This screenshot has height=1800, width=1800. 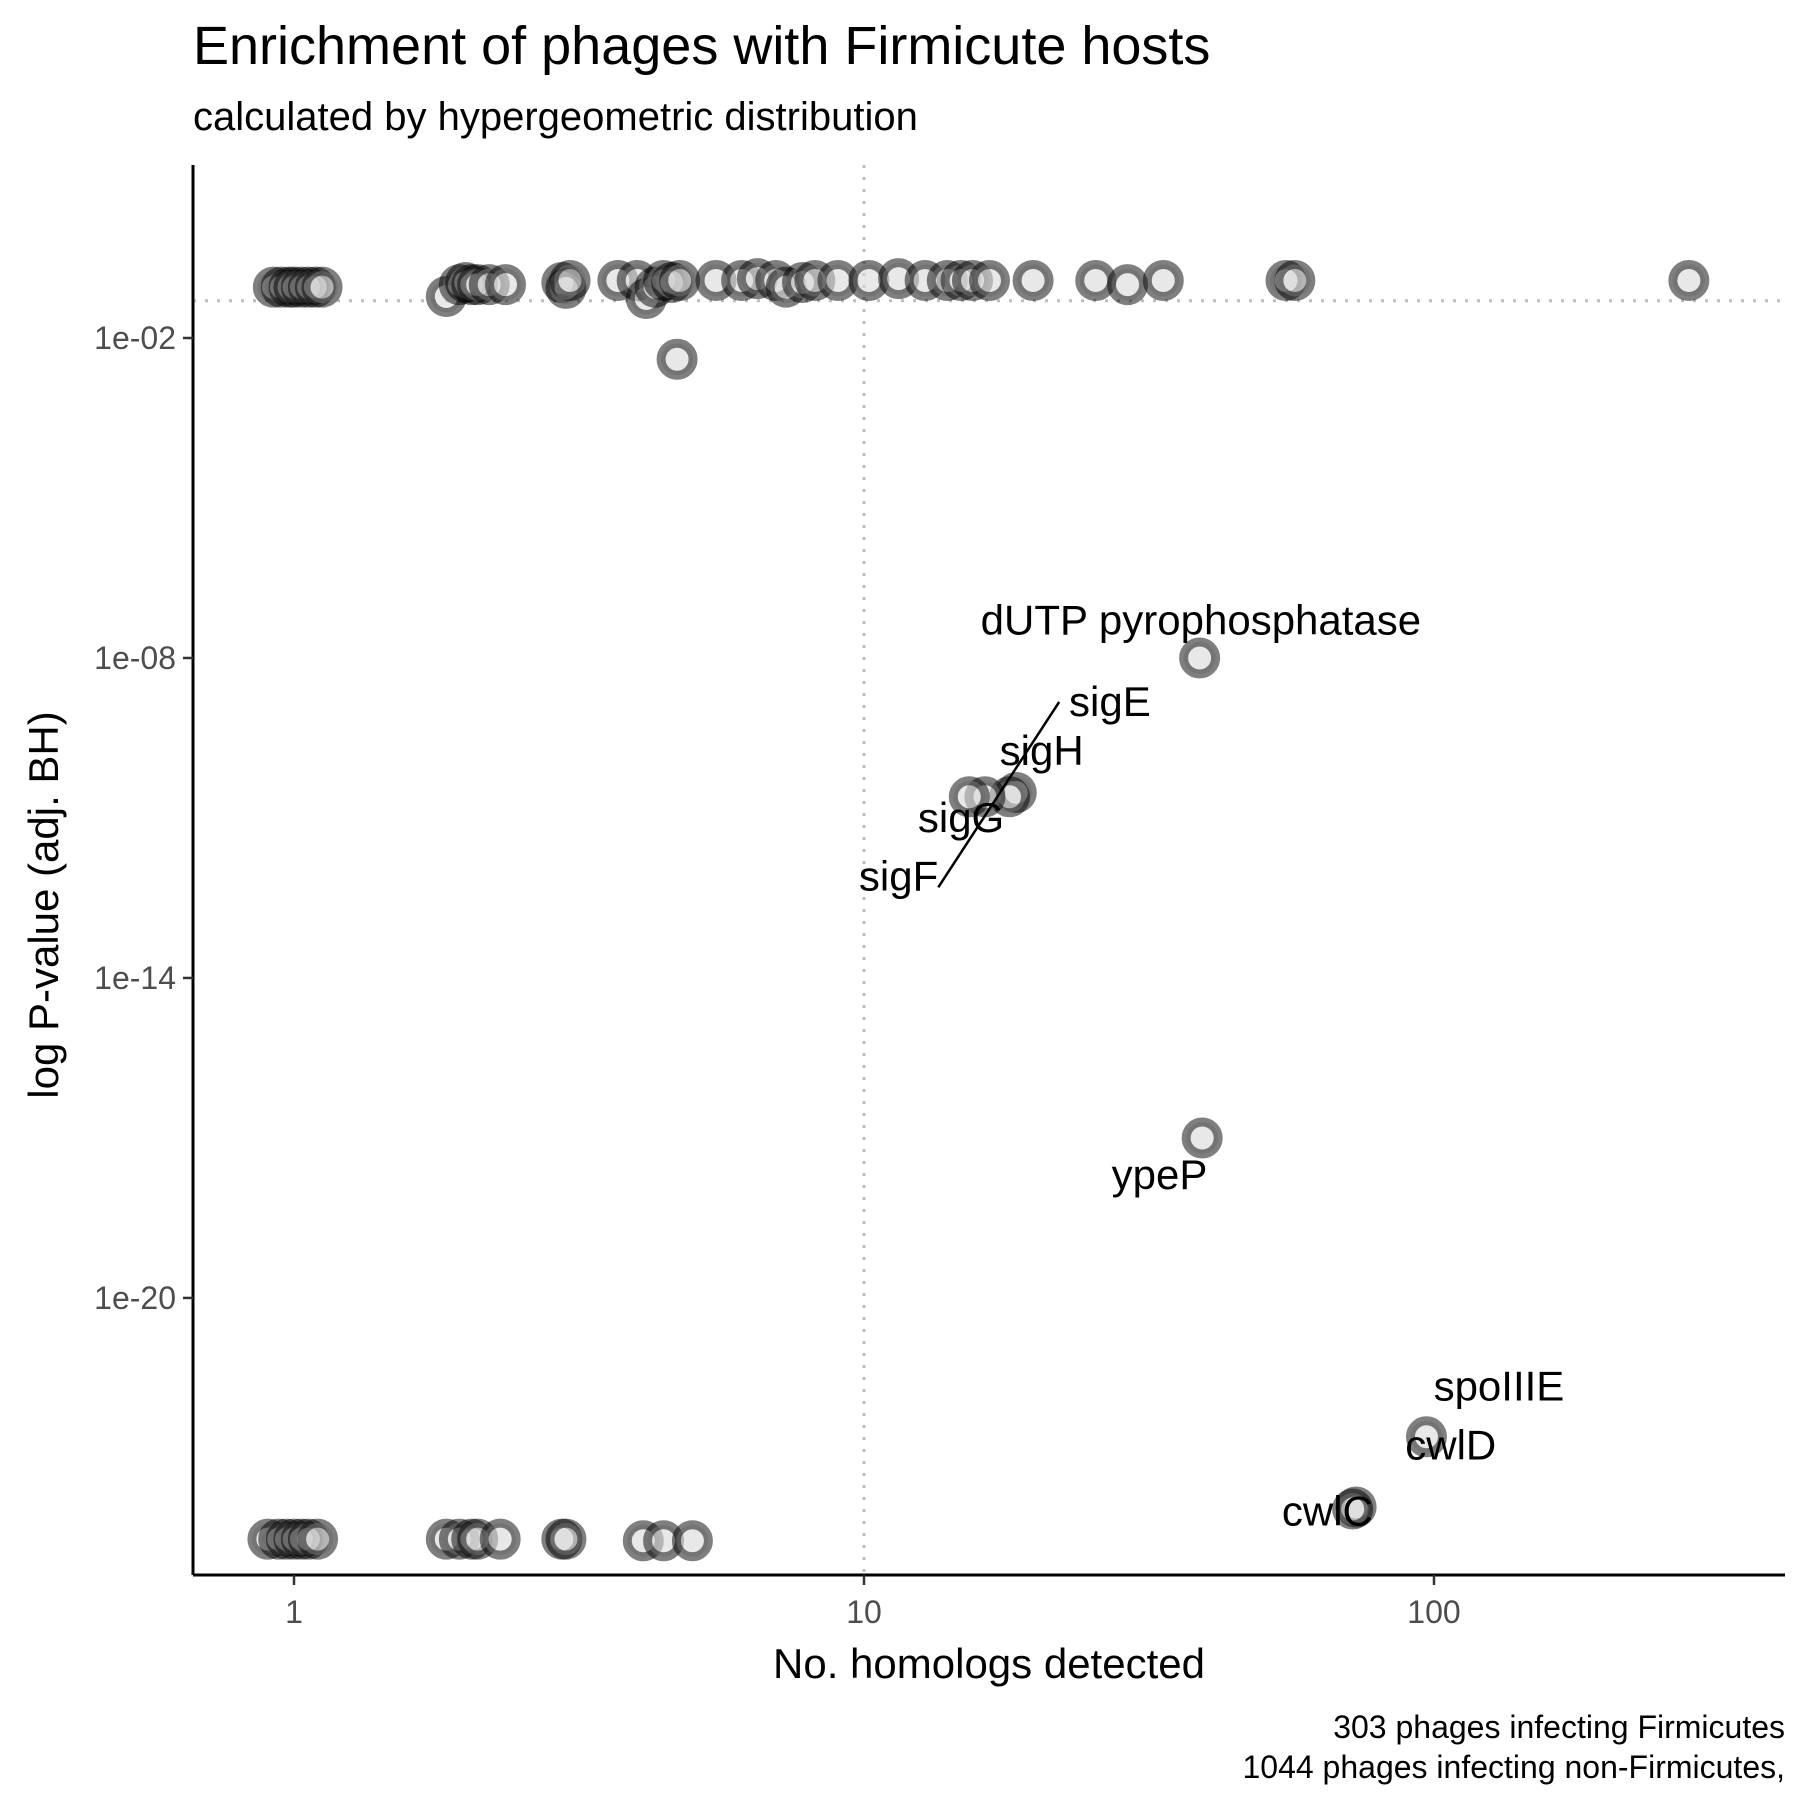 I want to click on label-connector, so click(x=999, y=795).